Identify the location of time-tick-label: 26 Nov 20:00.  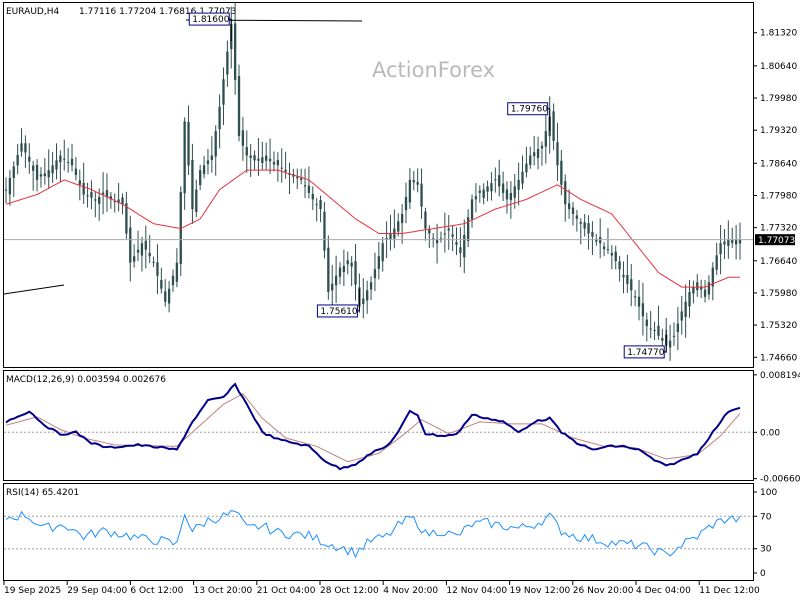
(603, 591).